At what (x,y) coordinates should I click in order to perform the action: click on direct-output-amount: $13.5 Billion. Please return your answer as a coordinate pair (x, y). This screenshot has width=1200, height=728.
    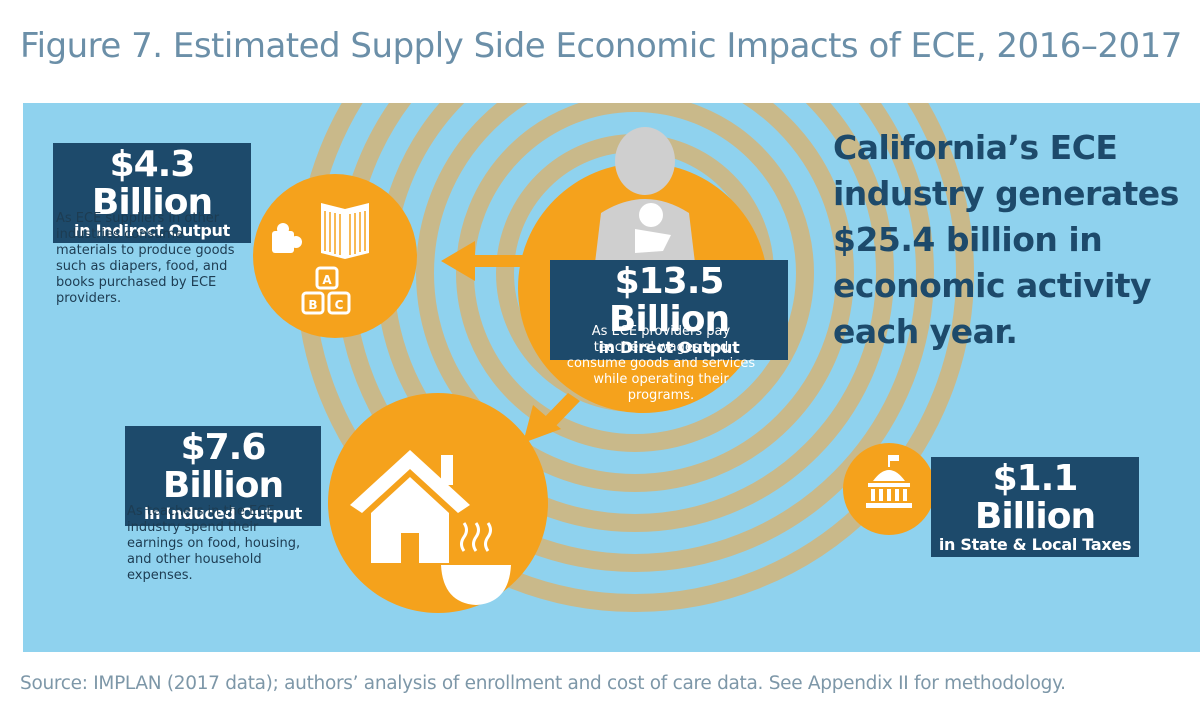
    Looking at the image, I should click on (669, 300).